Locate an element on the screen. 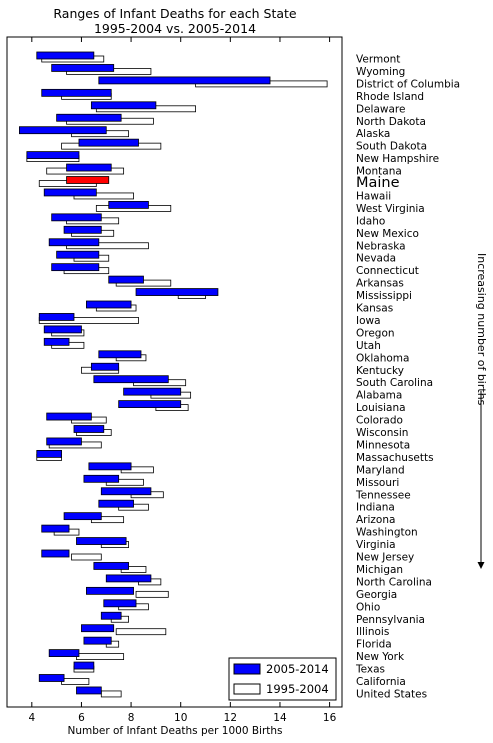 This screenshot has width=493, height=743. bar-1995-2004-new-jersey is located at coordinates (86, 557).